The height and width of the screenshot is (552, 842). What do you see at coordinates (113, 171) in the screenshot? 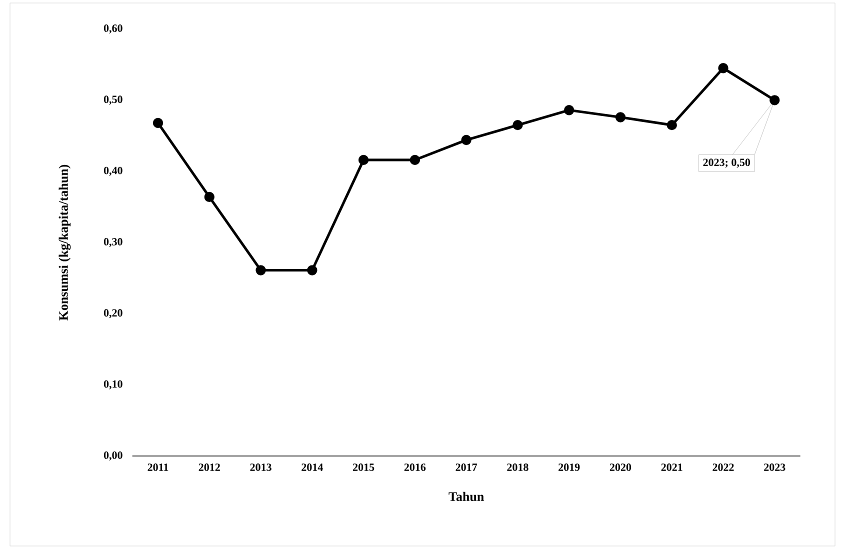
I see `y-tick-label: 0,40` at bounding box center [113, 171].